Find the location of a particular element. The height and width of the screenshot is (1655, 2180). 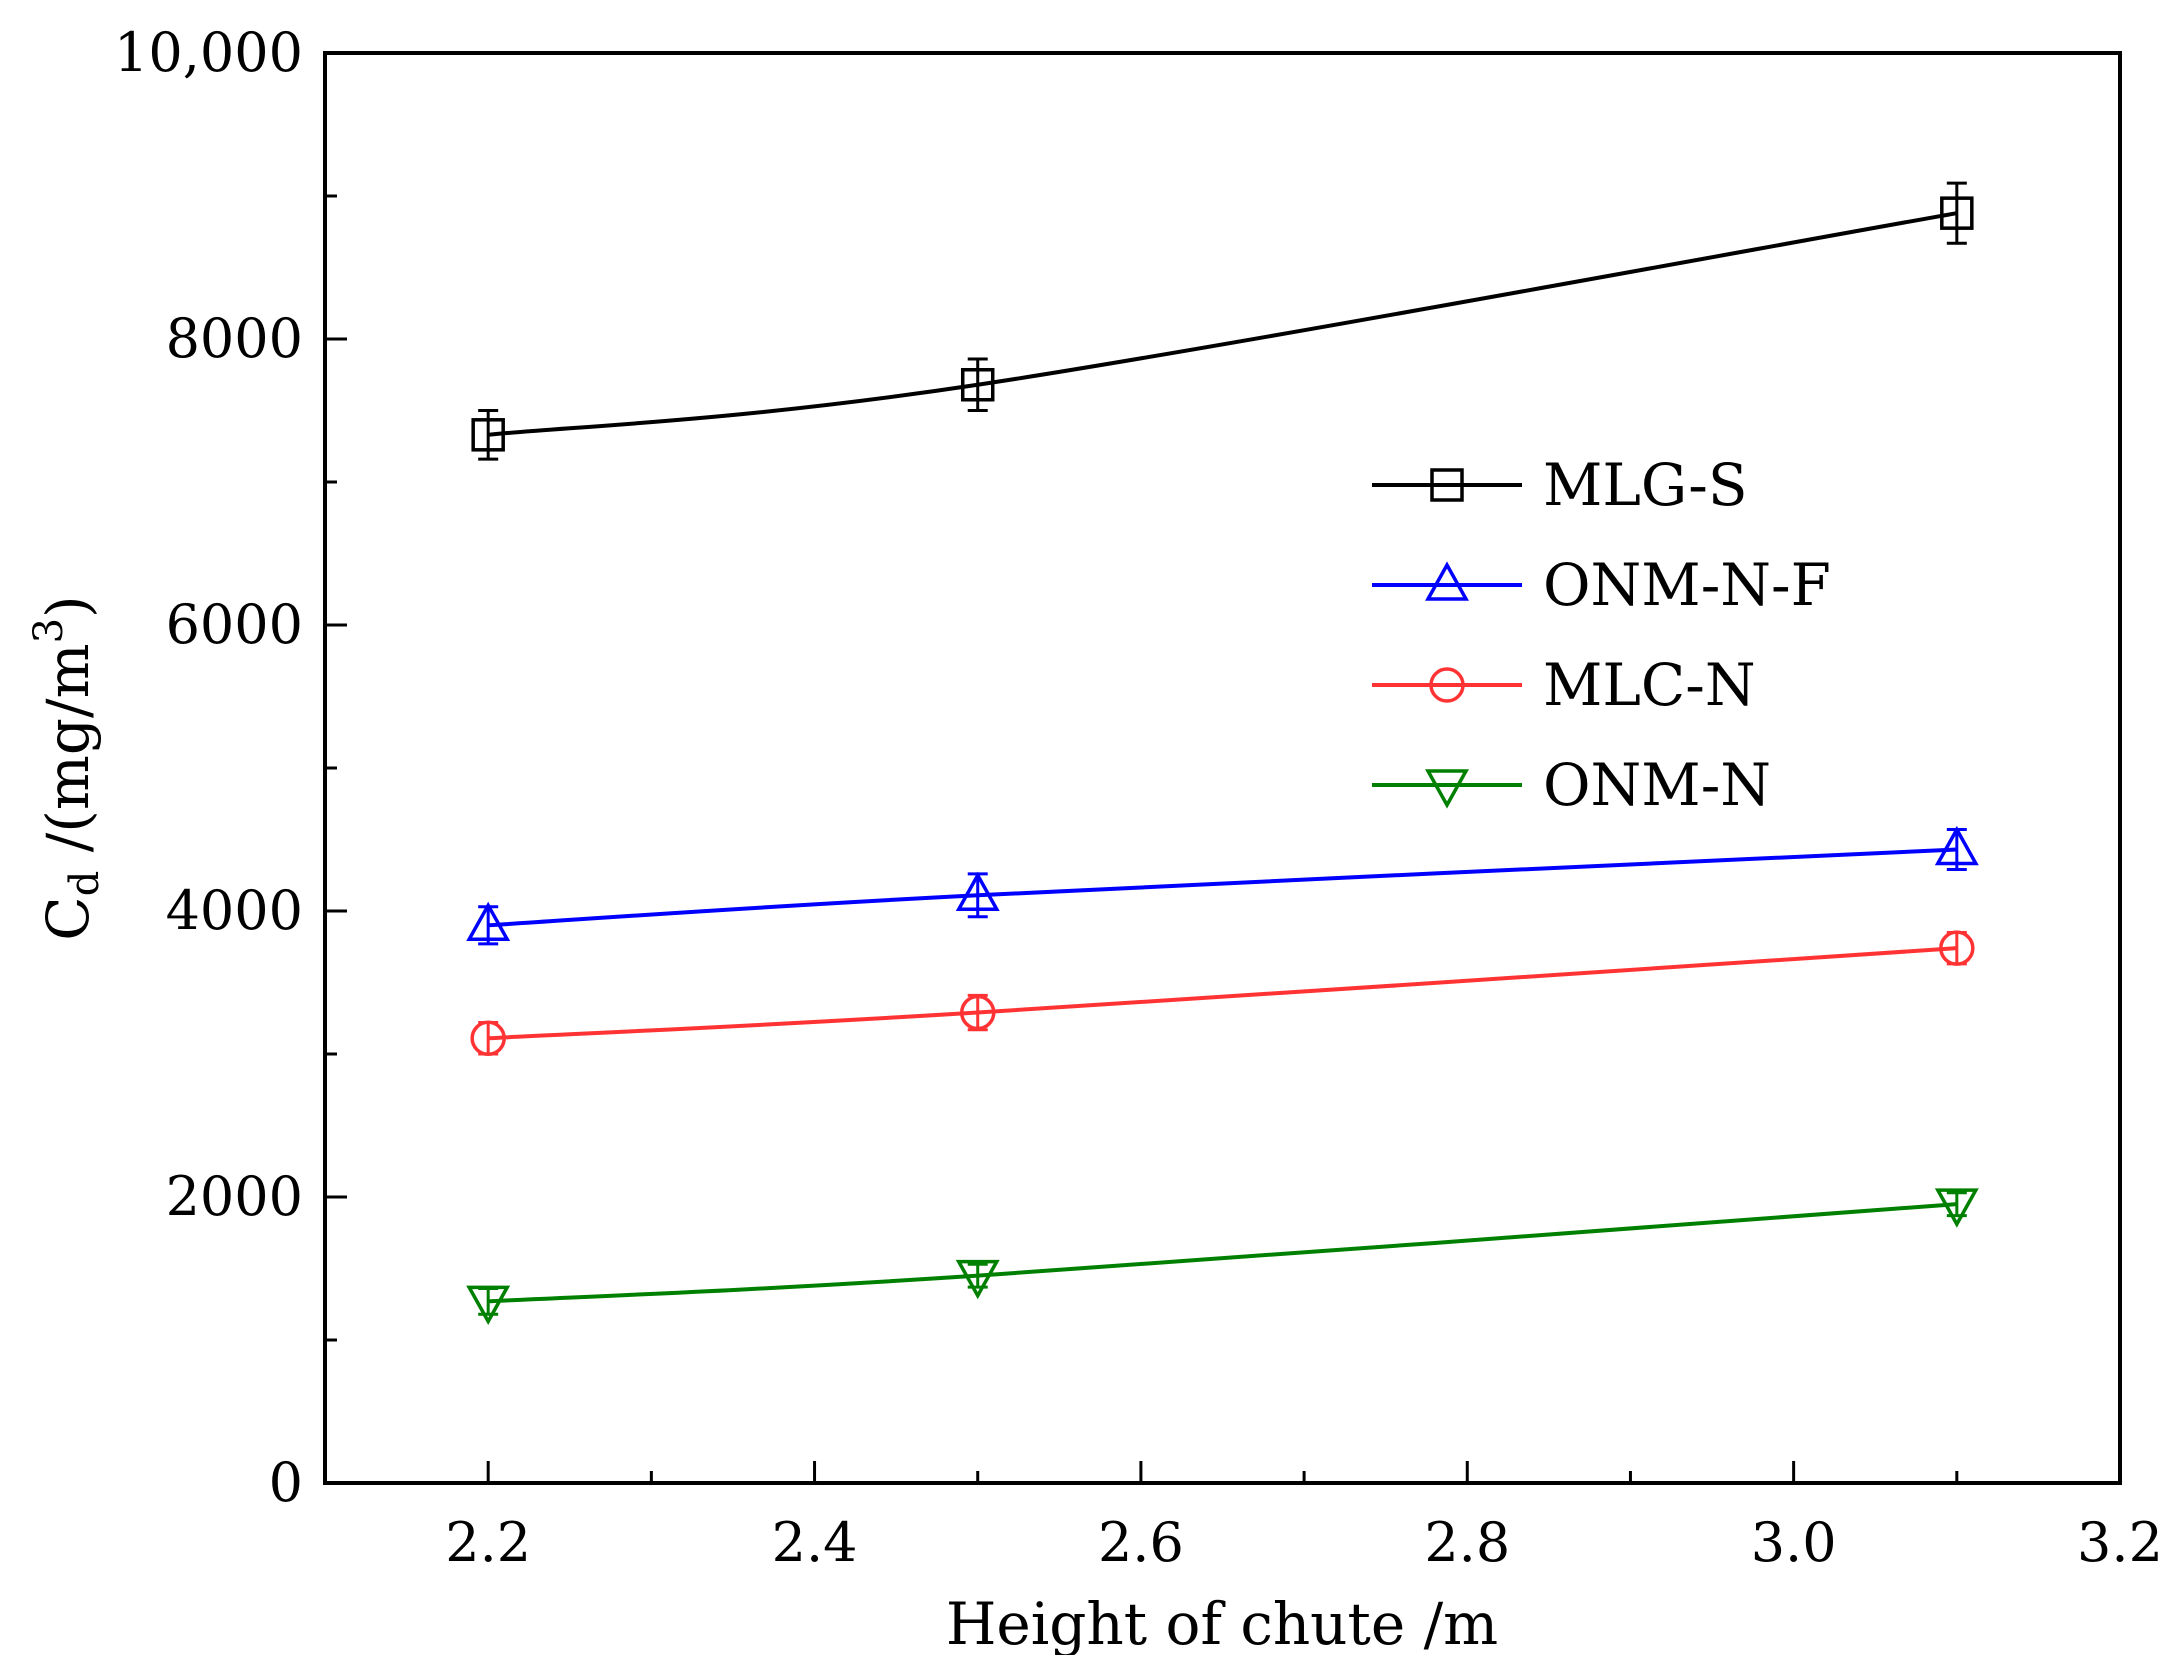

x-tick-label: 2.6 is located at coordinates (1141, 1542).